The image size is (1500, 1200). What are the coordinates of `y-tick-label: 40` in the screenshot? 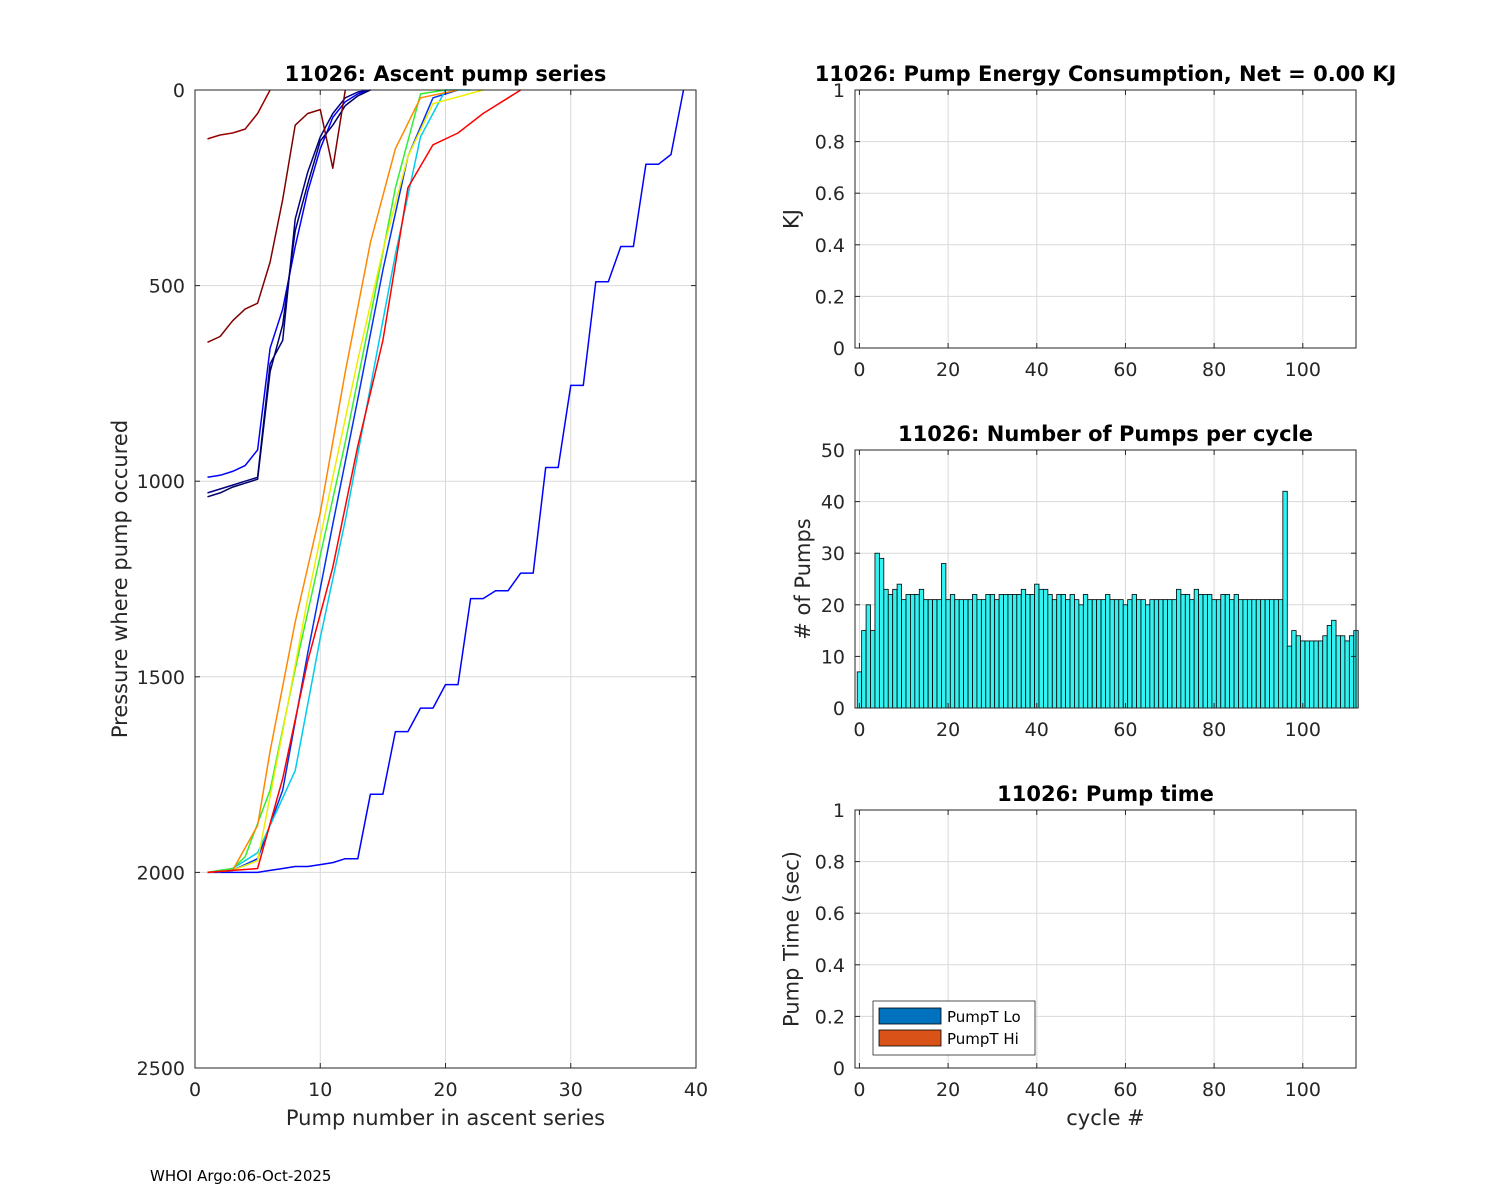 It's located at (833, 503).